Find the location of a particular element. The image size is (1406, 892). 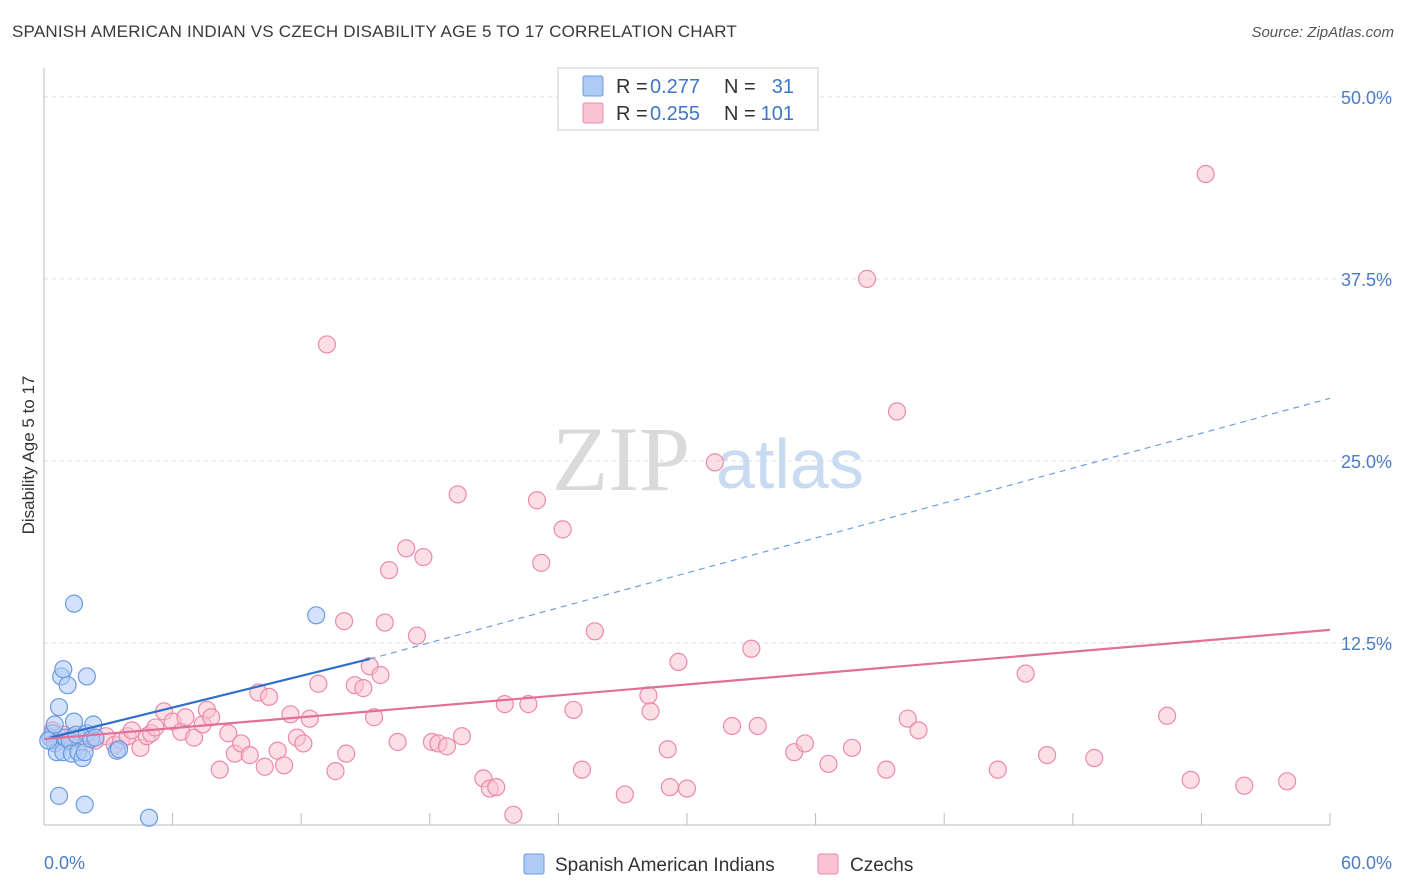

legend-n-label-1: N = is located at coordinates (740, 87).